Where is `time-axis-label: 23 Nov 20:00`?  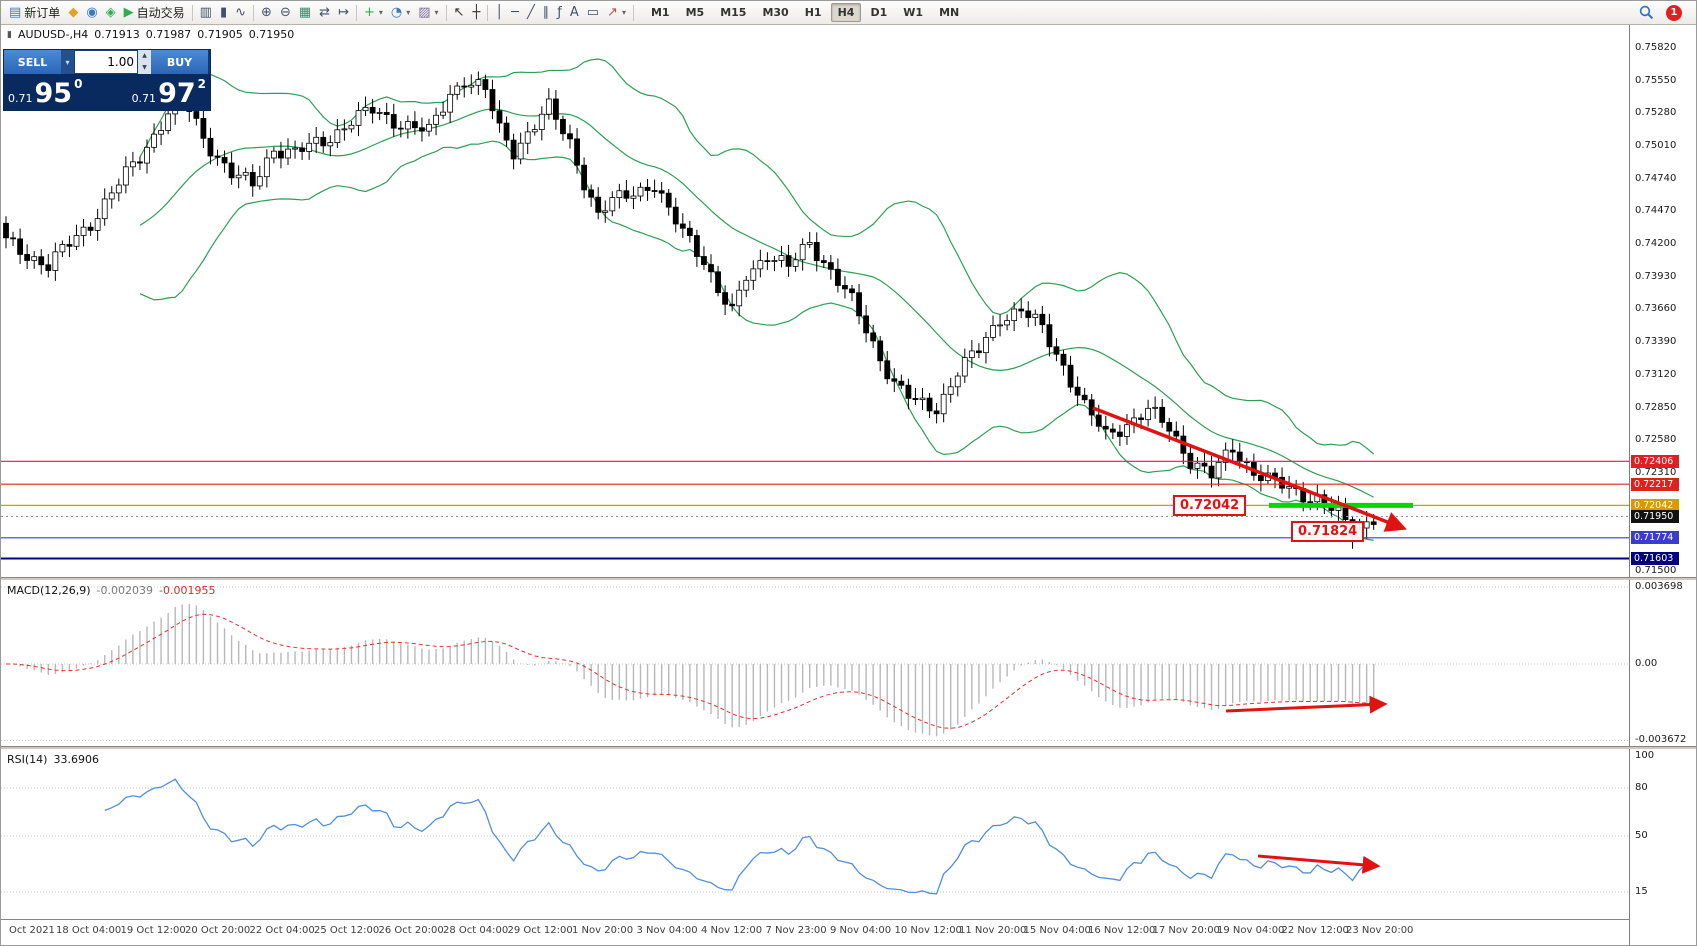 time-axis-label: 23 Nov 20:00 is located at coordinates (1380, 930).